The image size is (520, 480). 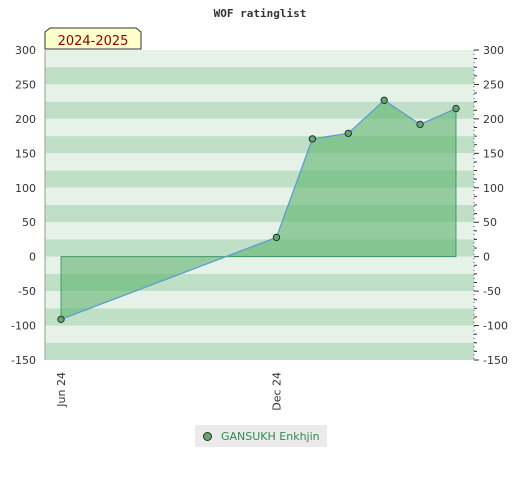 What do you see at coordinates (260, 13) in the screenshot?
I see `chart-title: WOF ratinglist` at bounding box center [260, 13].